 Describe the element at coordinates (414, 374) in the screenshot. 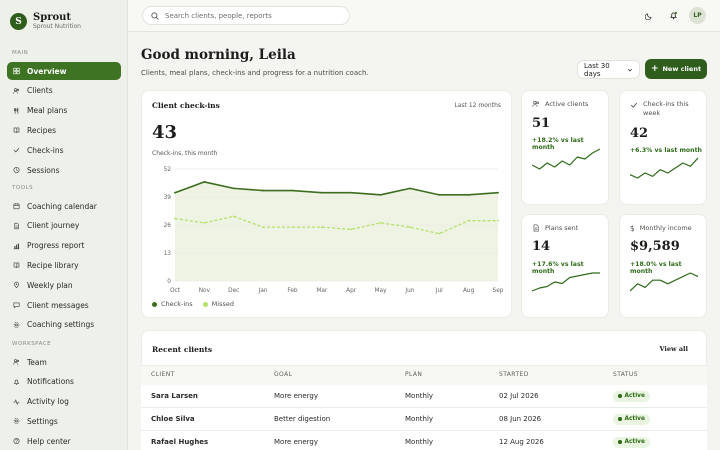

I see `column-header-plan: PLAN` at that location.